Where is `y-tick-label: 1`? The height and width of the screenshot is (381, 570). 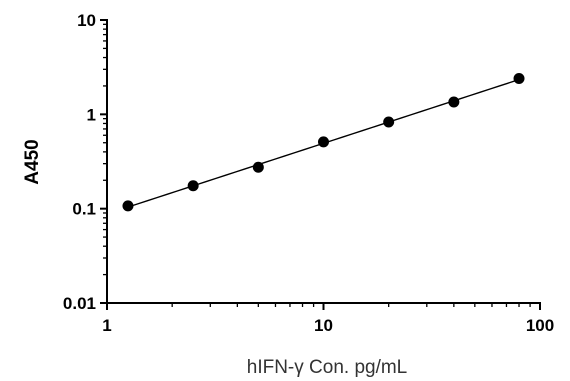
y-tick-label: 1 is located at coordinates (91, 114).